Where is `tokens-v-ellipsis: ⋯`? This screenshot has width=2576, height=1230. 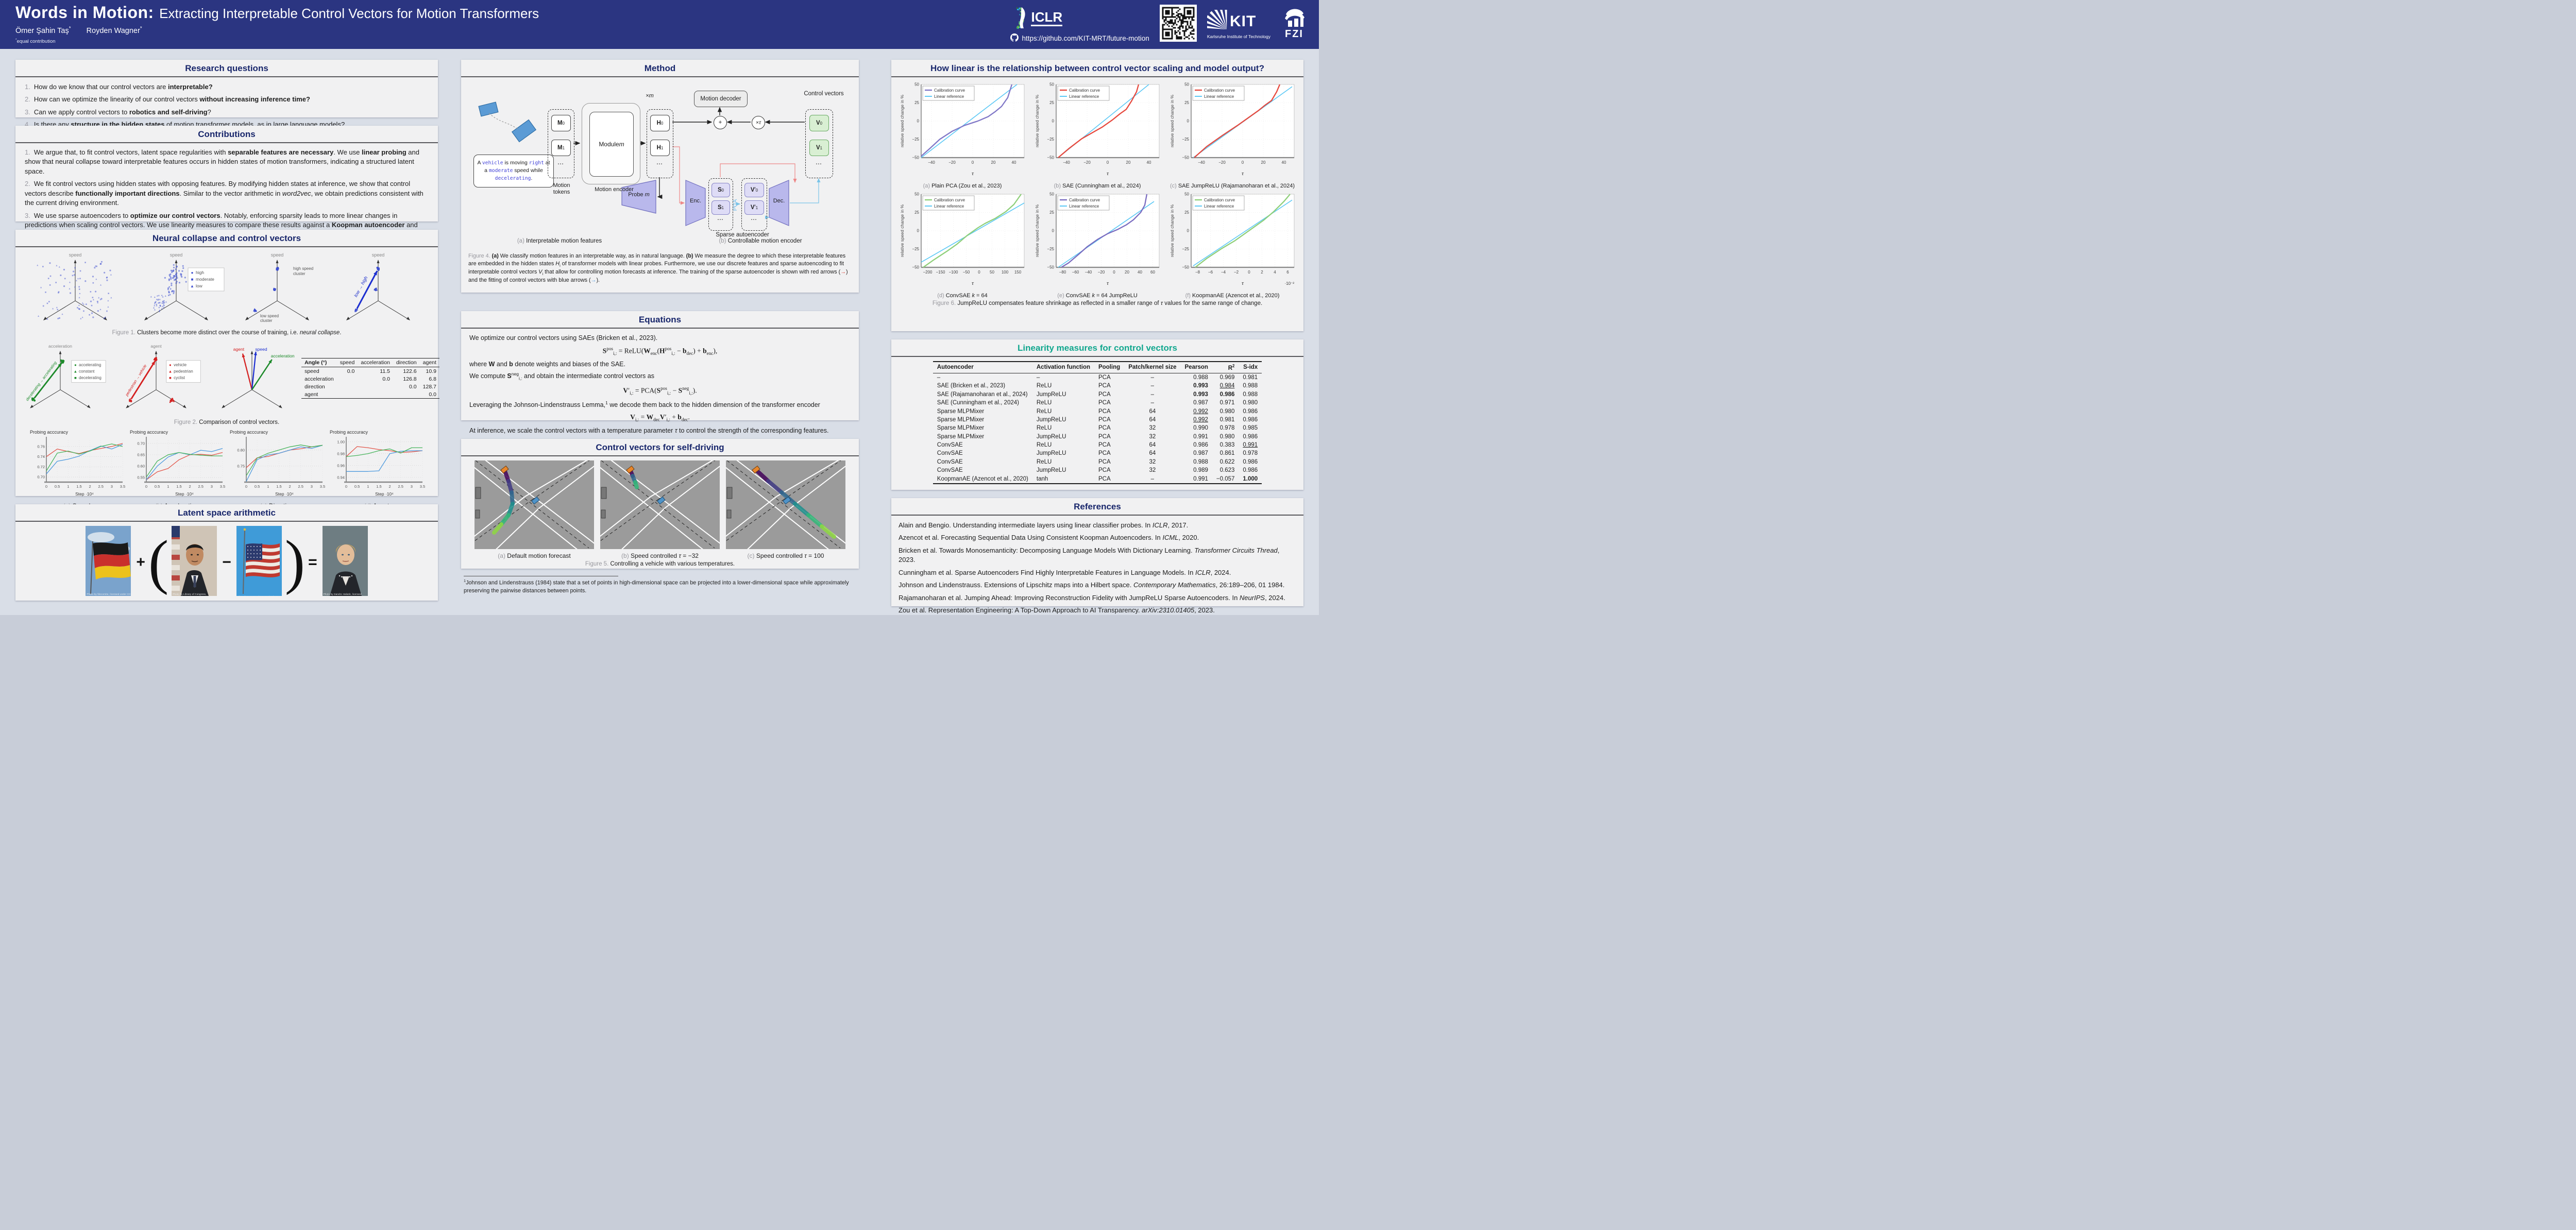
tokens-v-ellipsis: ⋯ is located at coordinates (819, 163).